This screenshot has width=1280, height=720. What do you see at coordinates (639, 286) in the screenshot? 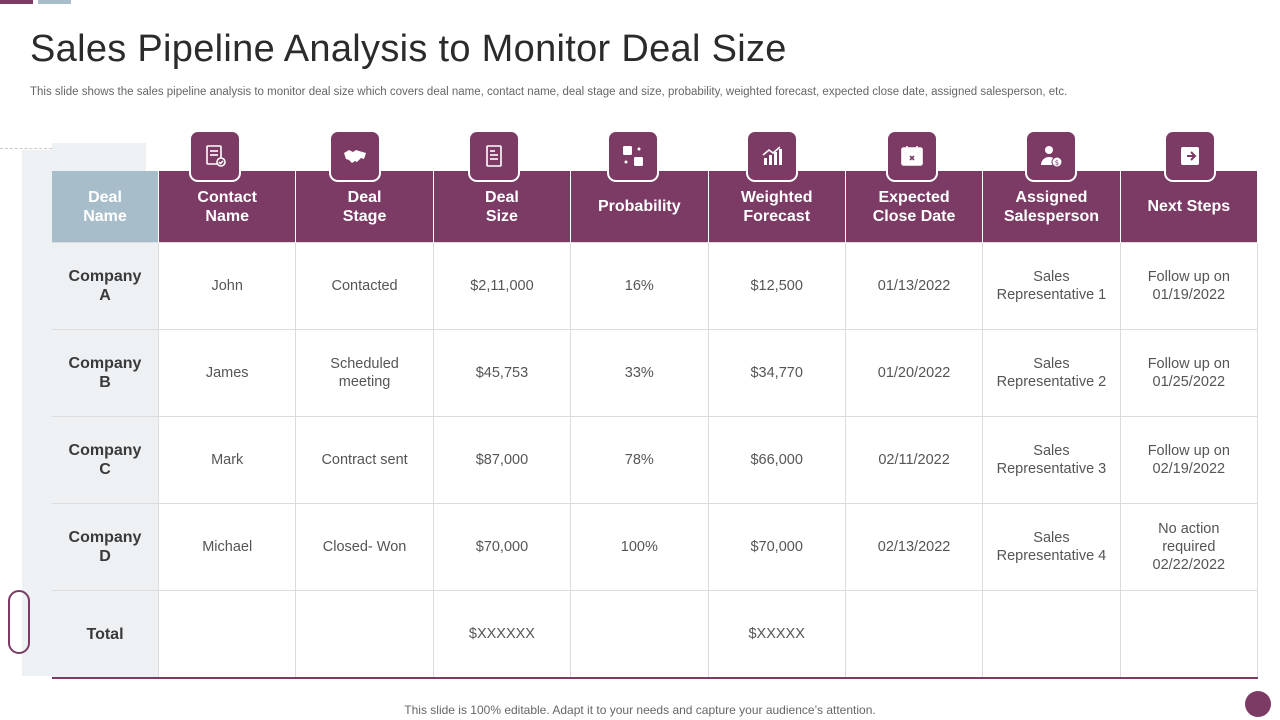
I see `probability-cell: 16%` at bounding box center [639, 286].